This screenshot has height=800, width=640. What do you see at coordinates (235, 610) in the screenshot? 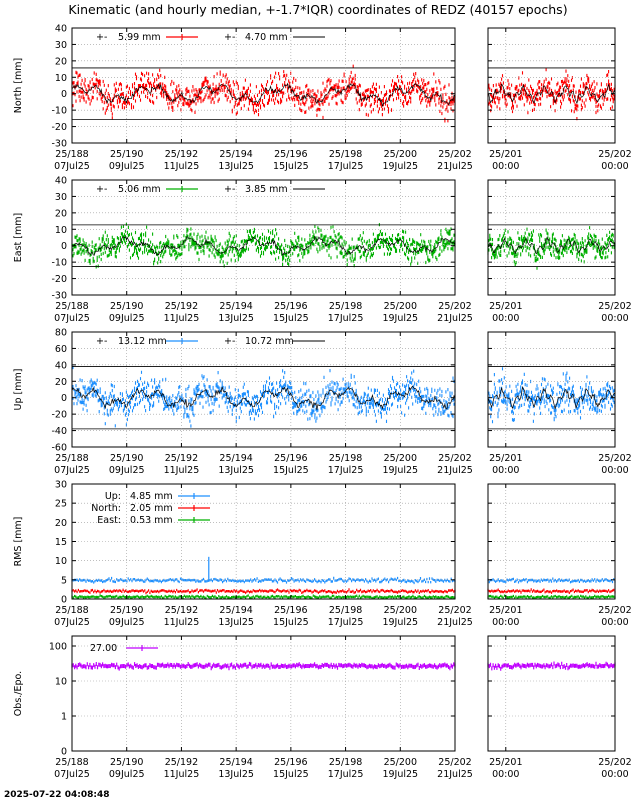
I see `panel-rms-main-xtick-doy: 25/194` at bounding box center [235, 610].